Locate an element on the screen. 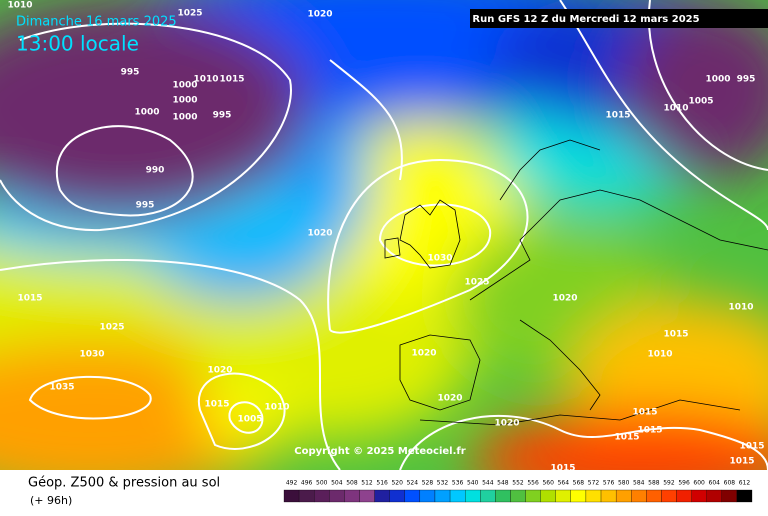  isobar-label: 1030 is located at coordinates (91, 355).